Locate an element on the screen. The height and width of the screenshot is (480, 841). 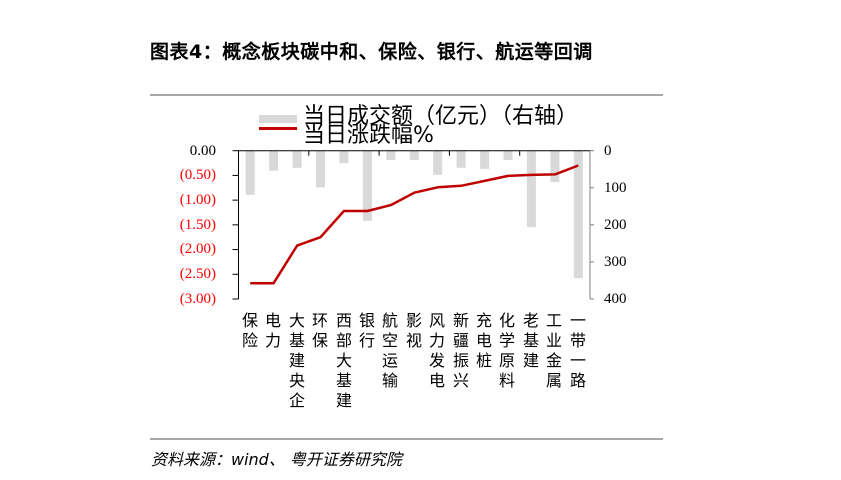
category-label: 西部大基建 is located at coordinates (343, 361).